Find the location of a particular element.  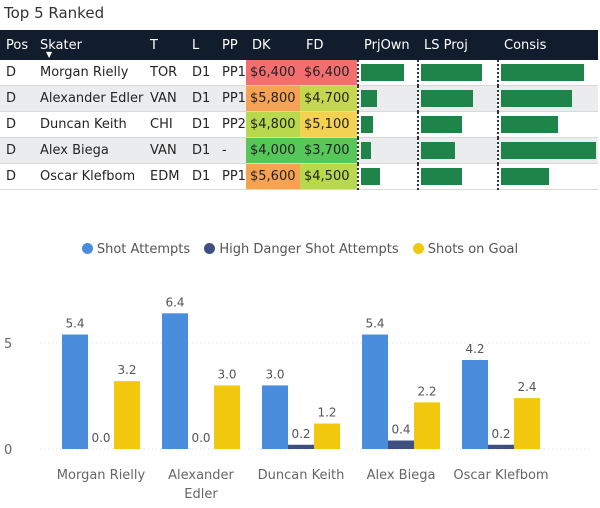

x-category-label: Alex Biega is located at coordinates (401, 475).